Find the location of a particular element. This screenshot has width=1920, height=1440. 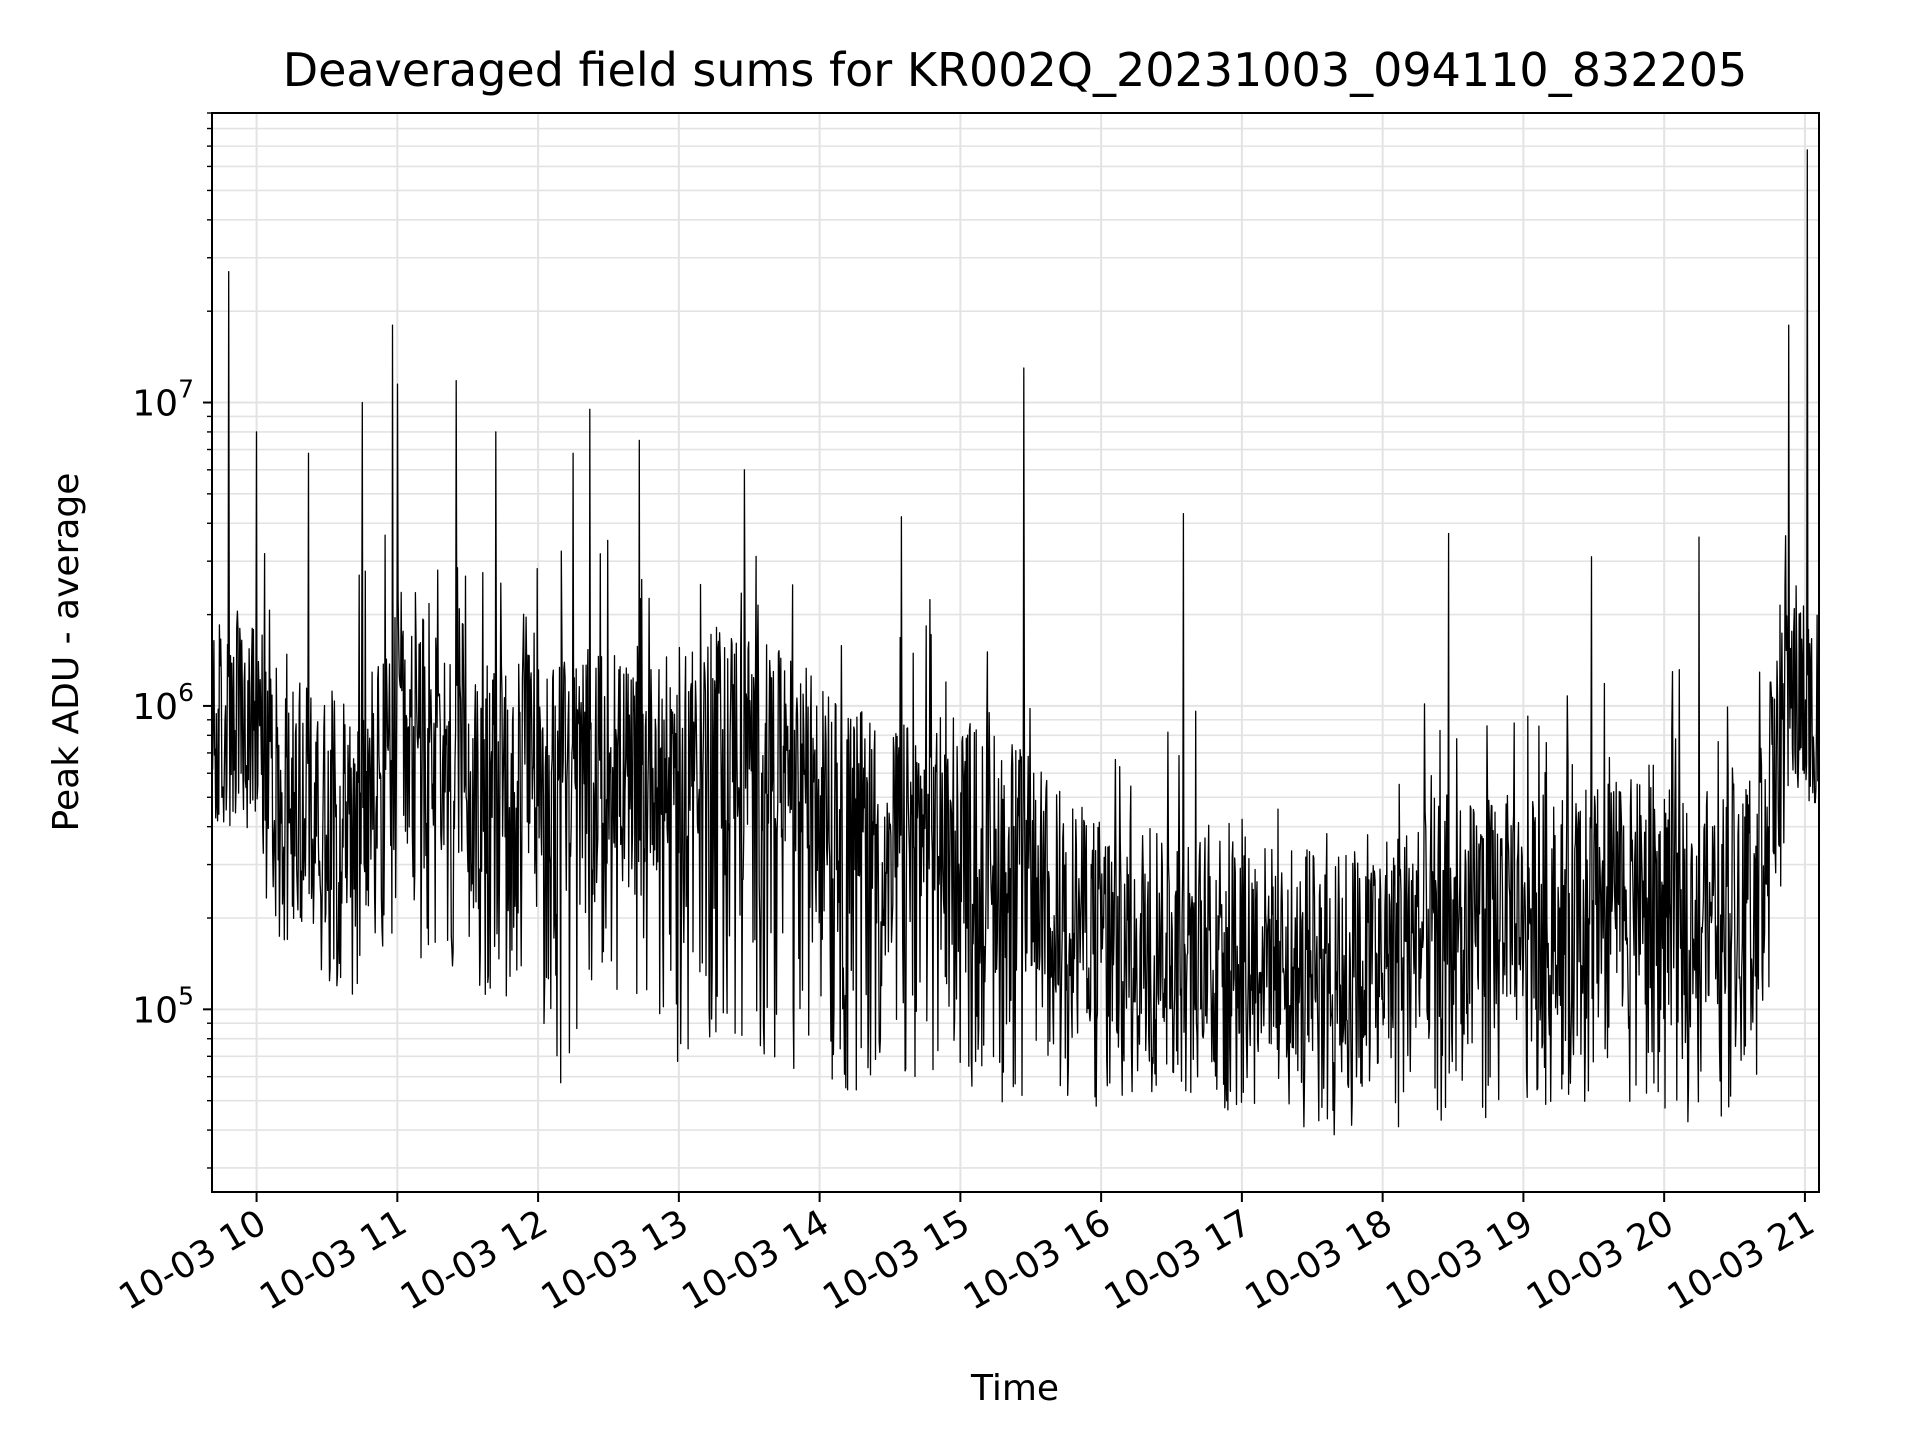

y-tick-label: 10⁷ is located at coordinates (163, 400).